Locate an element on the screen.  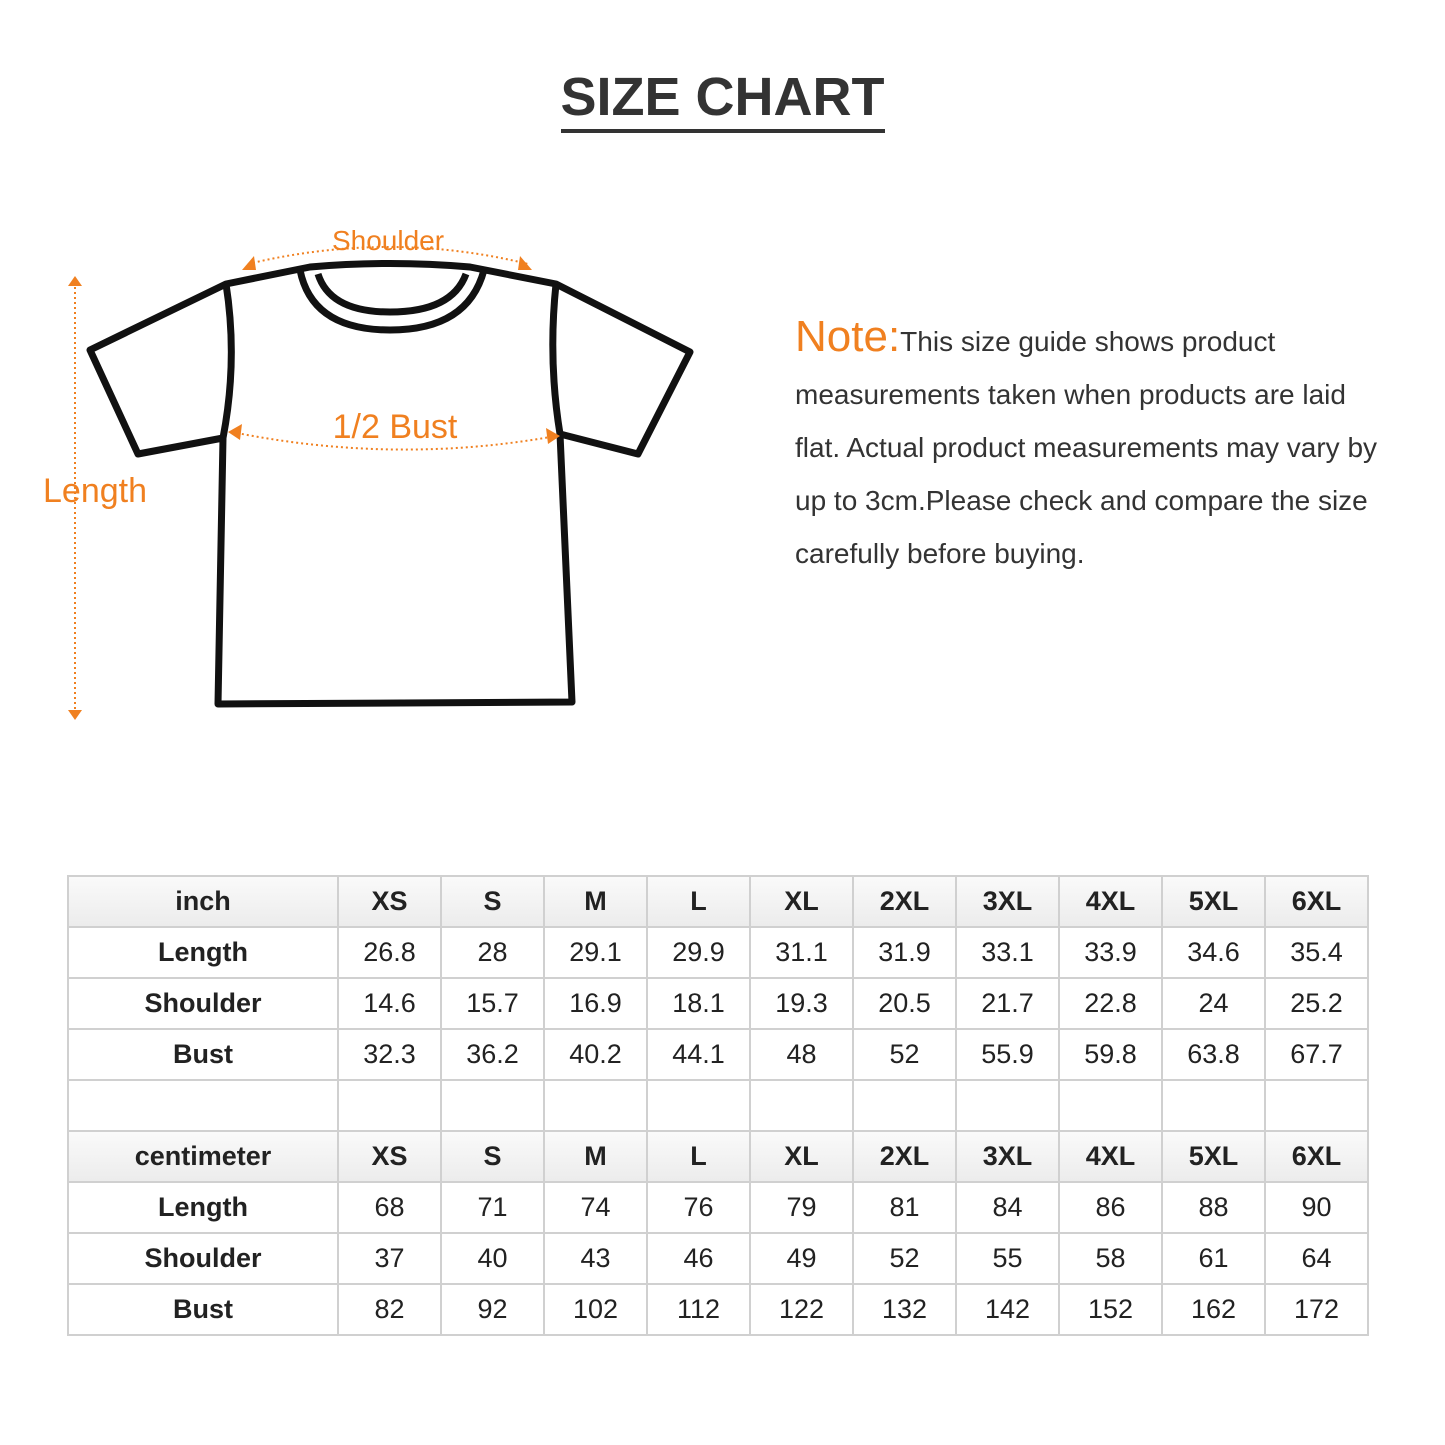
table-cell: 152 is located at coordinates (1110, 1309).